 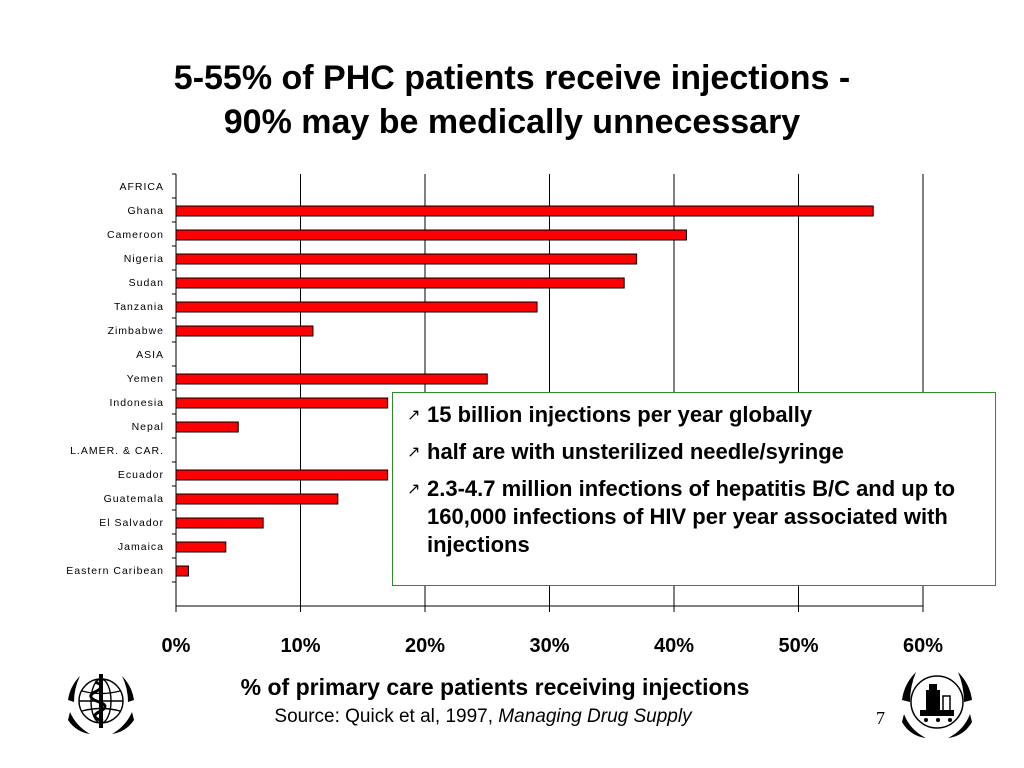 What do you see at coordinates (139, 307) in the screenshot?
I see `category-label: Tanzania` at bounding box center [139, 307].